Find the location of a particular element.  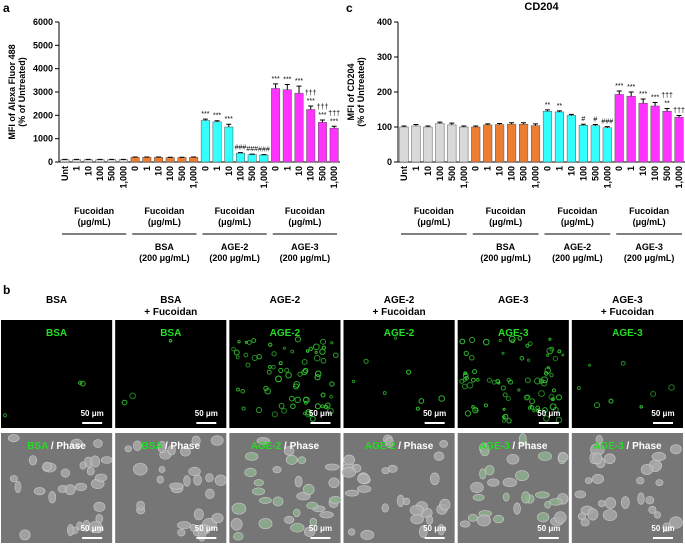

column-title-line: + Fucoidan is located at coordinates (170, 312).